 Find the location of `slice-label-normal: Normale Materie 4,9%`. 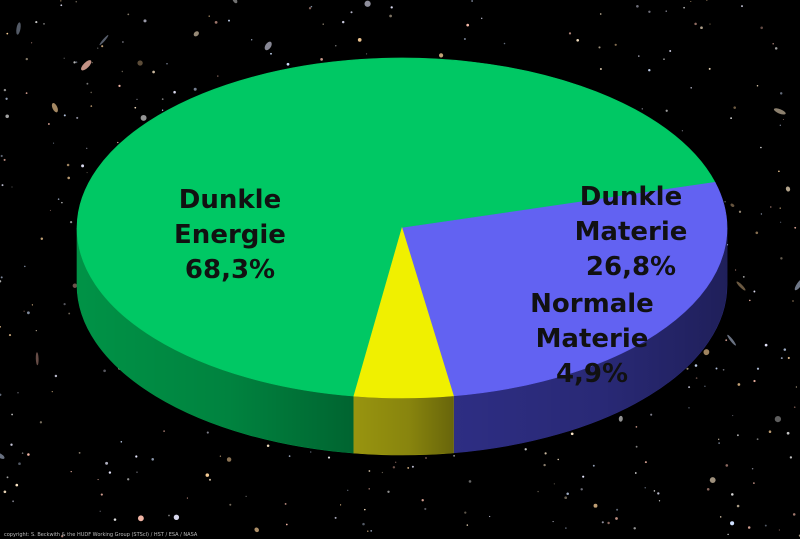

slice-label-normal: Normale Materie 4,9% is located at coordinates (592, 339).